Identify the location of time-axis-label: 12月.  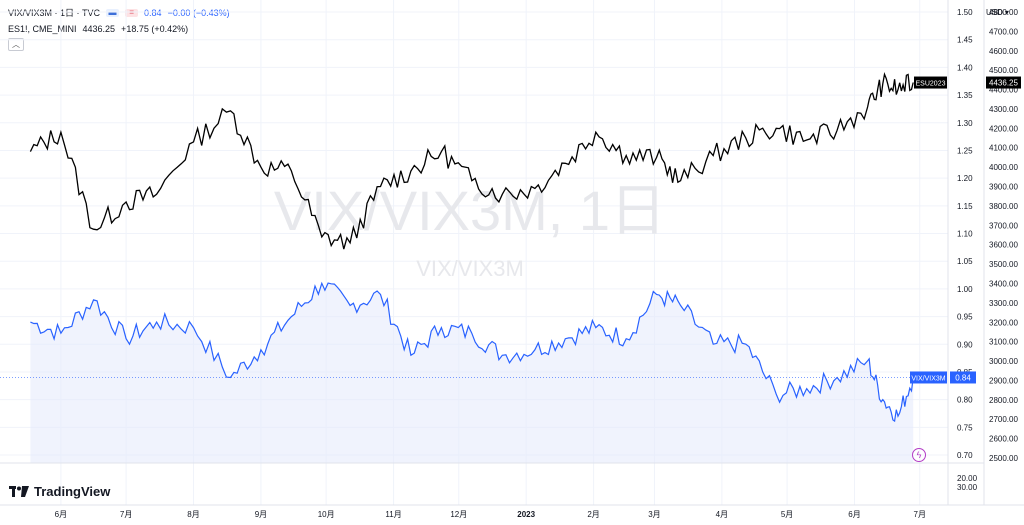
(458, 514).